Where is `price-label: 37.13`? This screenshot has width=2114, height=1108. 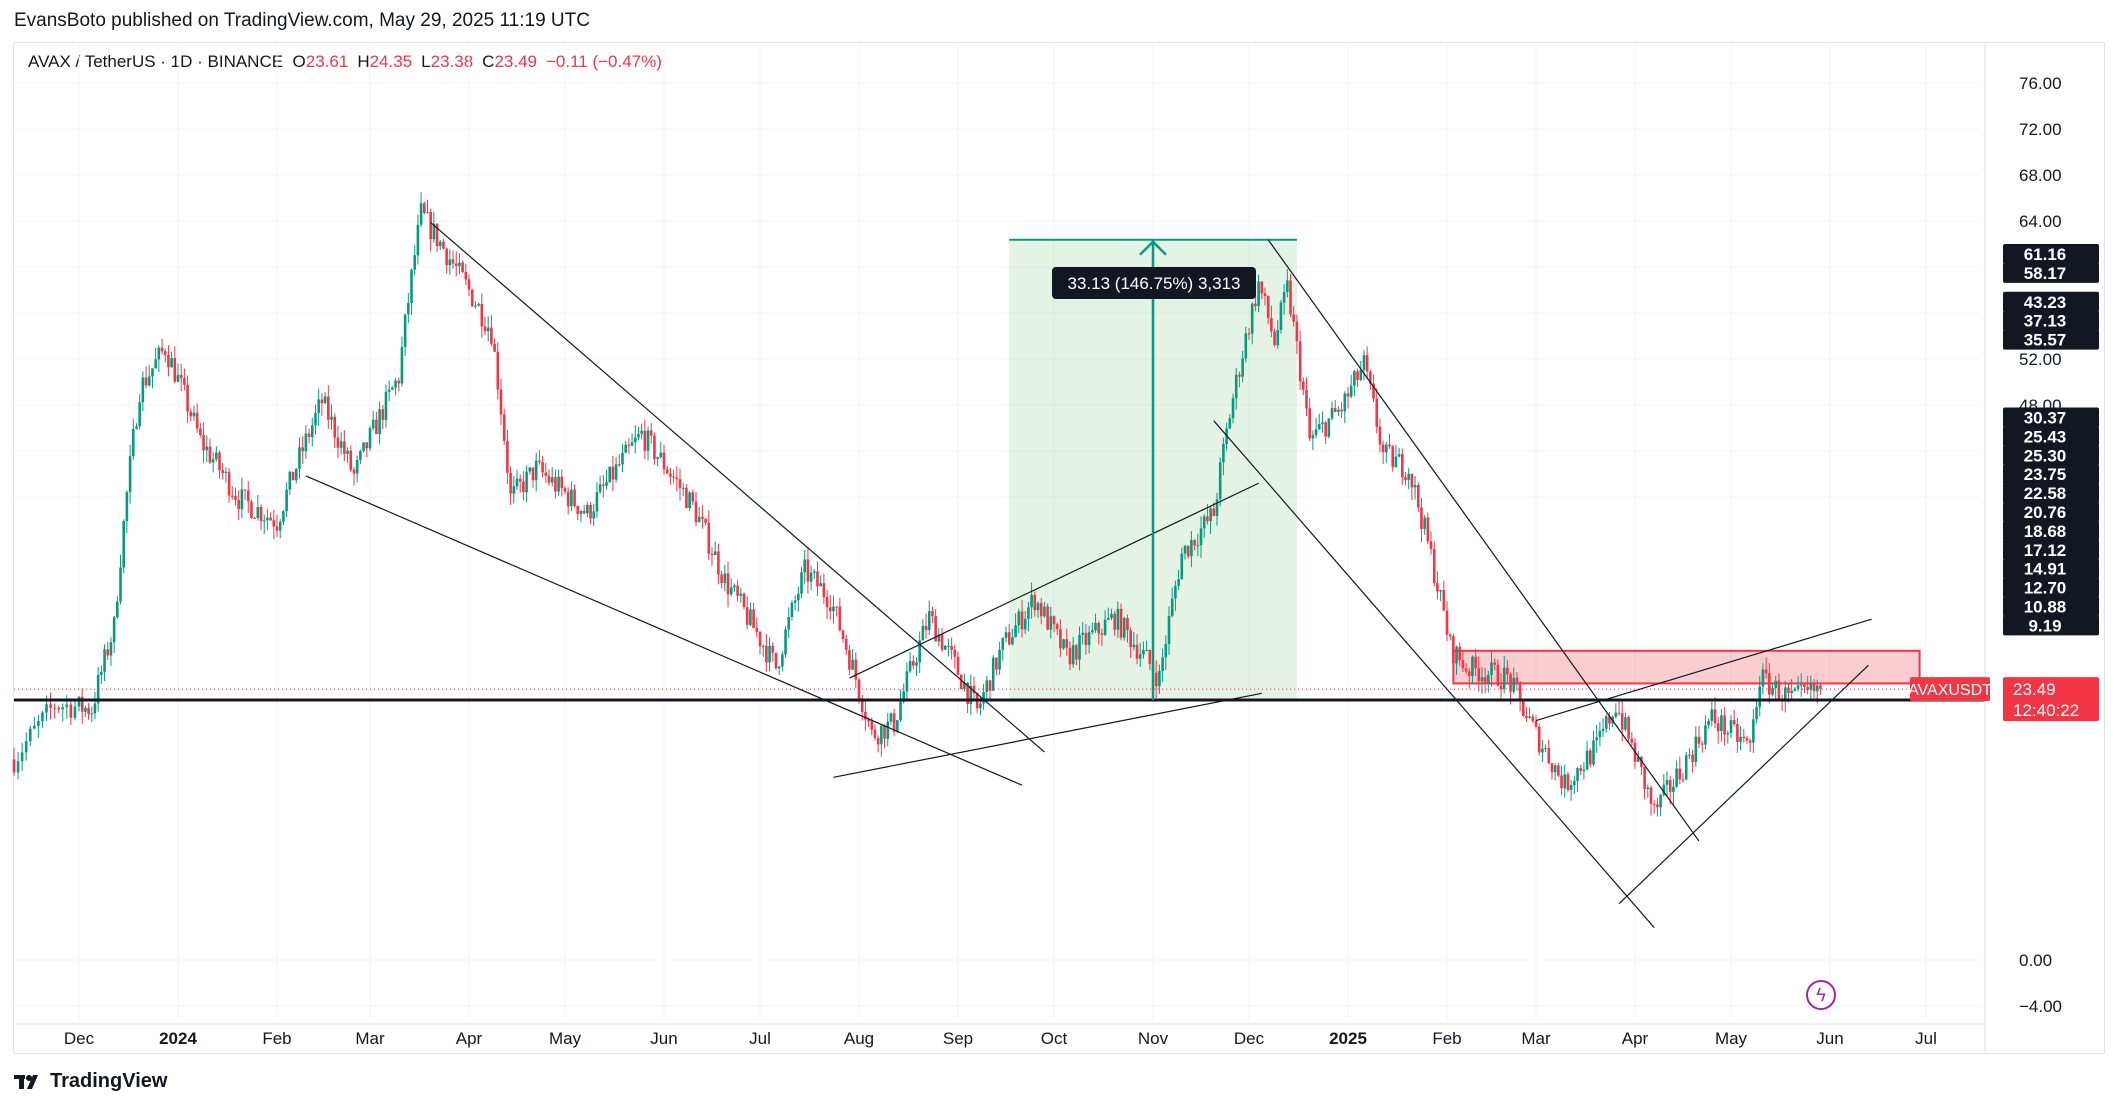 price-label: 37.13 is located at coordinates (2051, 320).